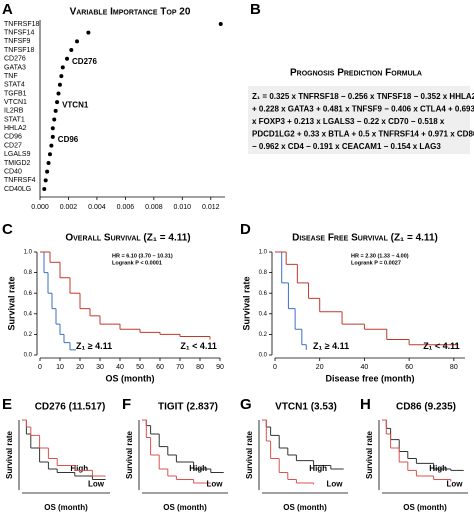 The image size is (474, 521). Describe the element at coordinates (365, 404) in the screenshot. I see `panel-label: H` at that location.